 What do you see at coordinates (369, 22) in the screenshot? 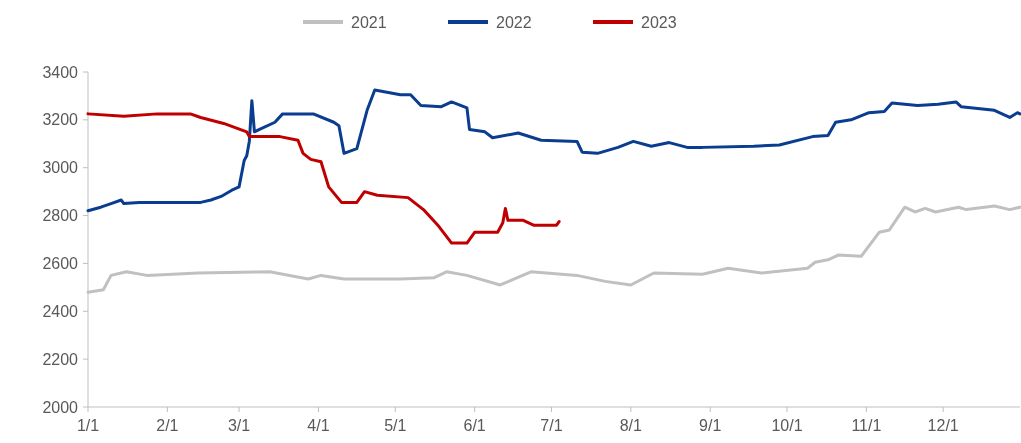
I see `legend-label: 2021` at bounding box center [369, 22].